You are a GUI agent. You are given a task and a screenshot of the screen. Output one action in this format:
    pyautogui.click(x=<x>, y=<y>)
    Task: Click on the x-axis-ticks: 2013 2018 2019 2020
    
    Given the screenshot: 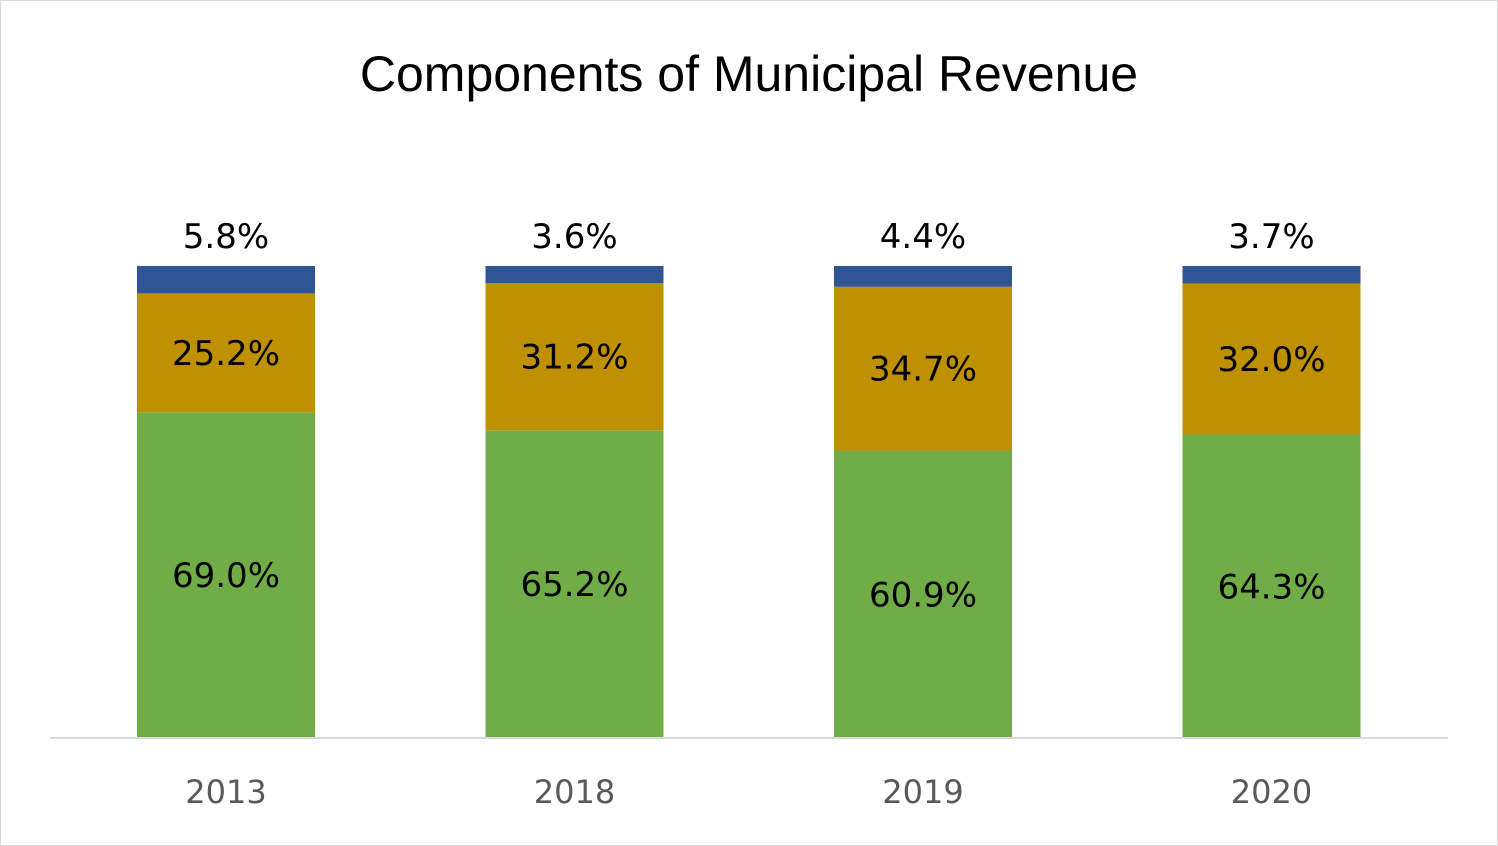 What is the action you would take?
    pyautogui.click(x=748, y=792)
    